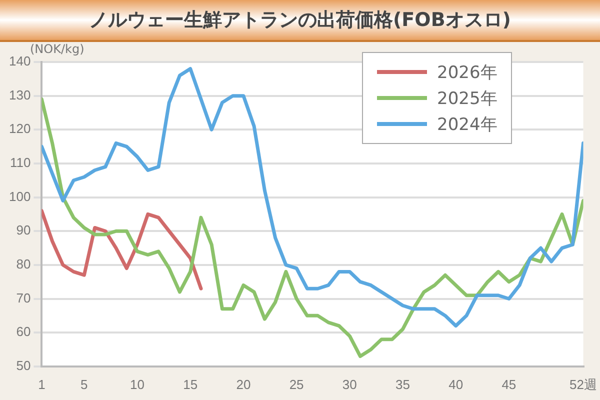  Describe the element at coordinates (456, 384) in the screenshot. I see `x-tick-label: 40` at that location.